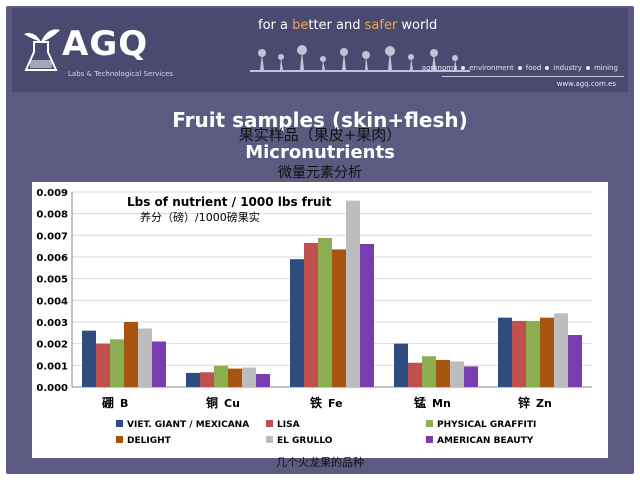  Describe the element at coordinates (124, 403) in the screenshot. I see `x-tick-label: B` at that location.